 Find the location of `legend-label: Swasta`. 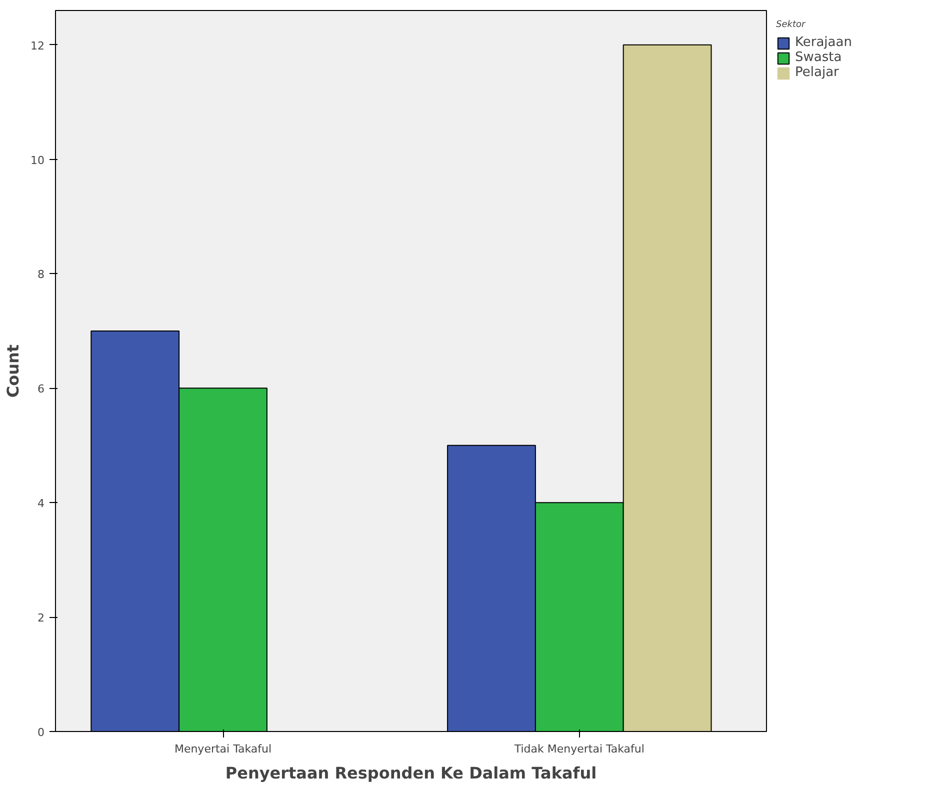

legend-label: Swasta is located at coordinates (818, 57).